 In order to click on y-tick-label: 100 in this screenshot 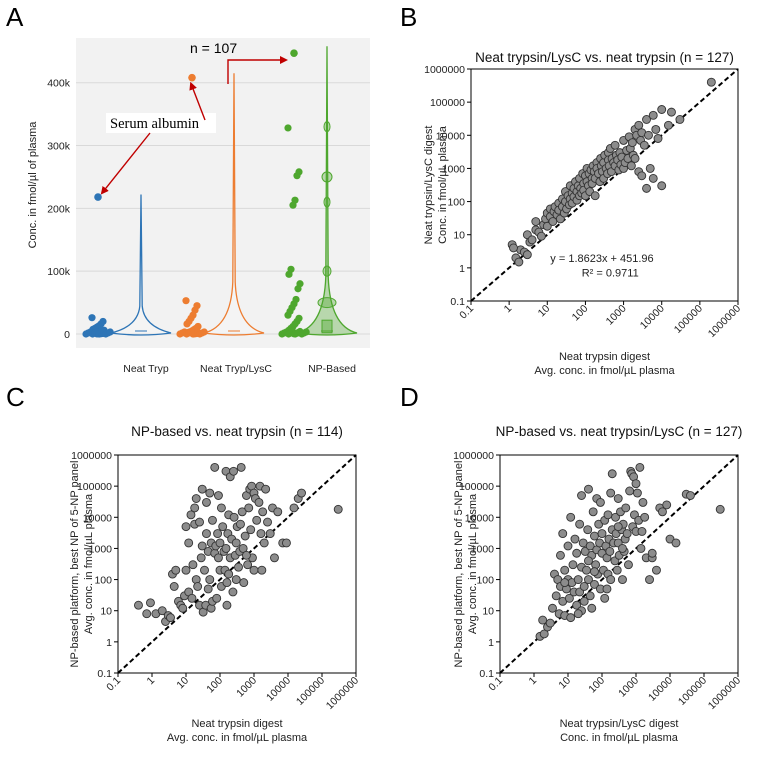, I will do `click(456, 203)`.